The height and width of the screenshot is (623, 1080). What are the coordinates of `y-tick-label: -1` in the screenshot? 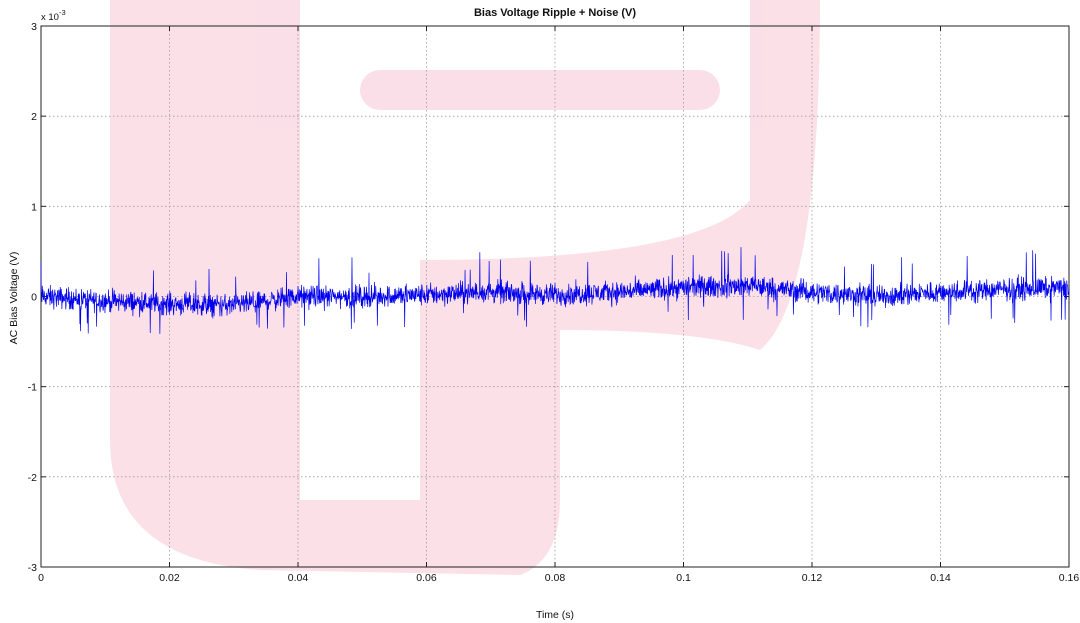 It's located at (32, 388).